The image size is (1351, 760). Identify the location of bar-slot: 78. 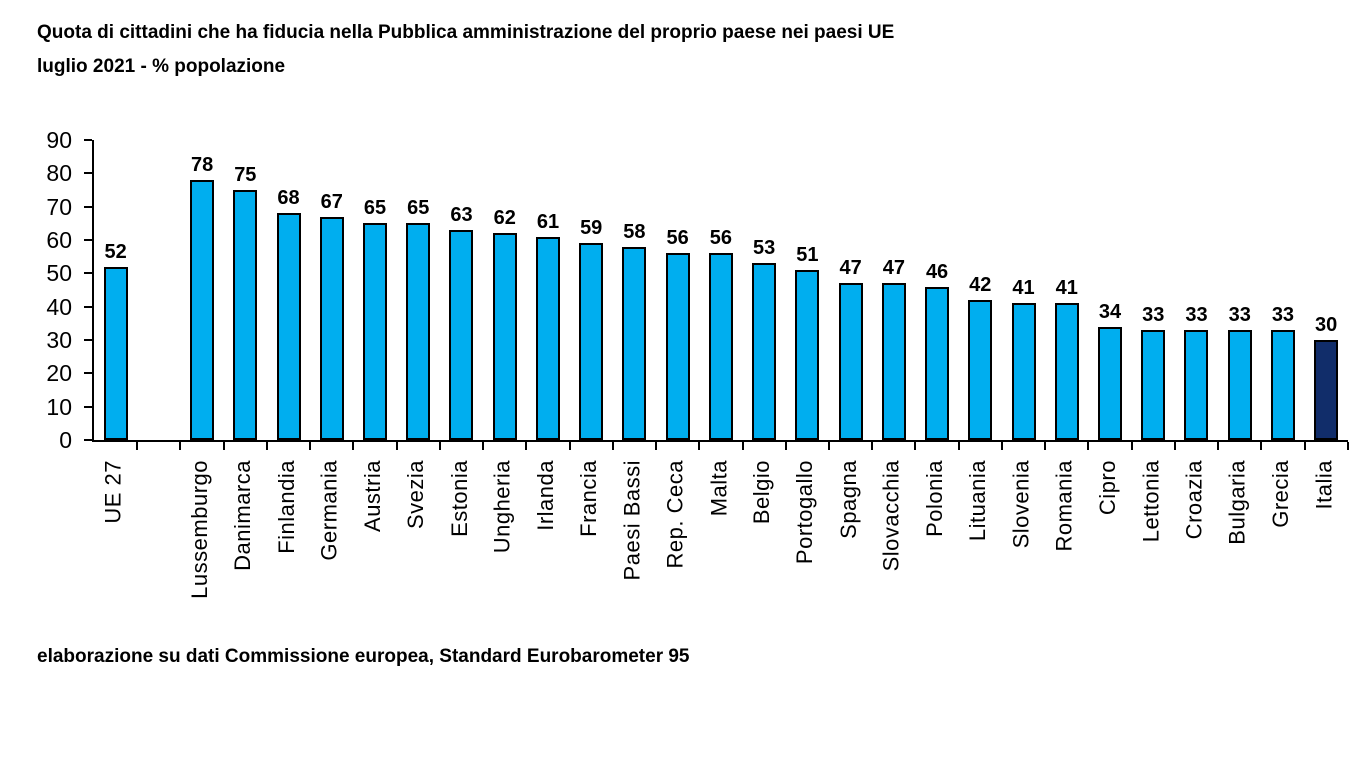
(202, 295).